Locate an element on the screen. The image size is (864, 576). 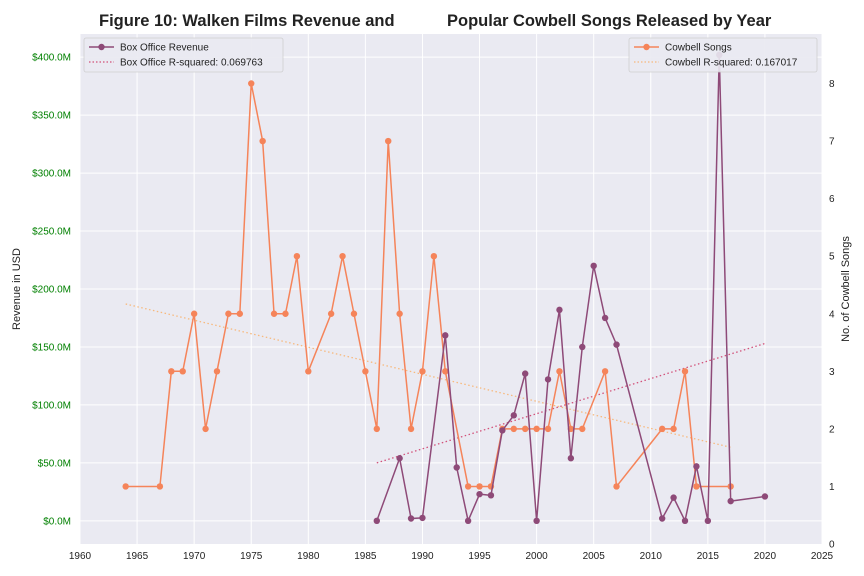
x-tick-label: 2020 is located at coordinates (765, 556).